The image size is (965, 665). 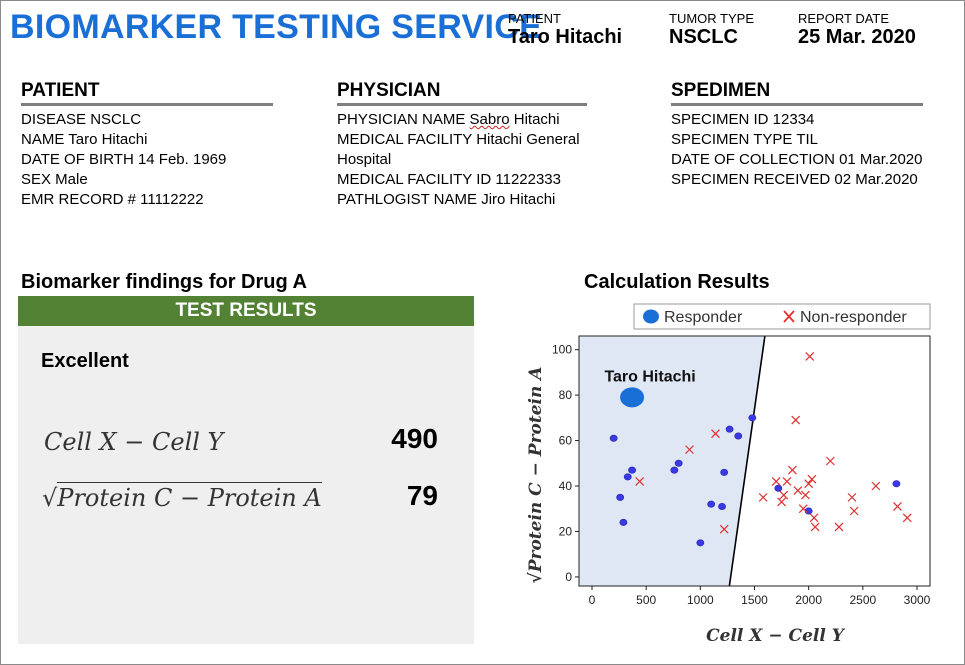 What do you see at coordinates (776, 636) in the screenshot?
I see `x-axis-title: Cell X − Cell Y` at bounding box center [776, 636].